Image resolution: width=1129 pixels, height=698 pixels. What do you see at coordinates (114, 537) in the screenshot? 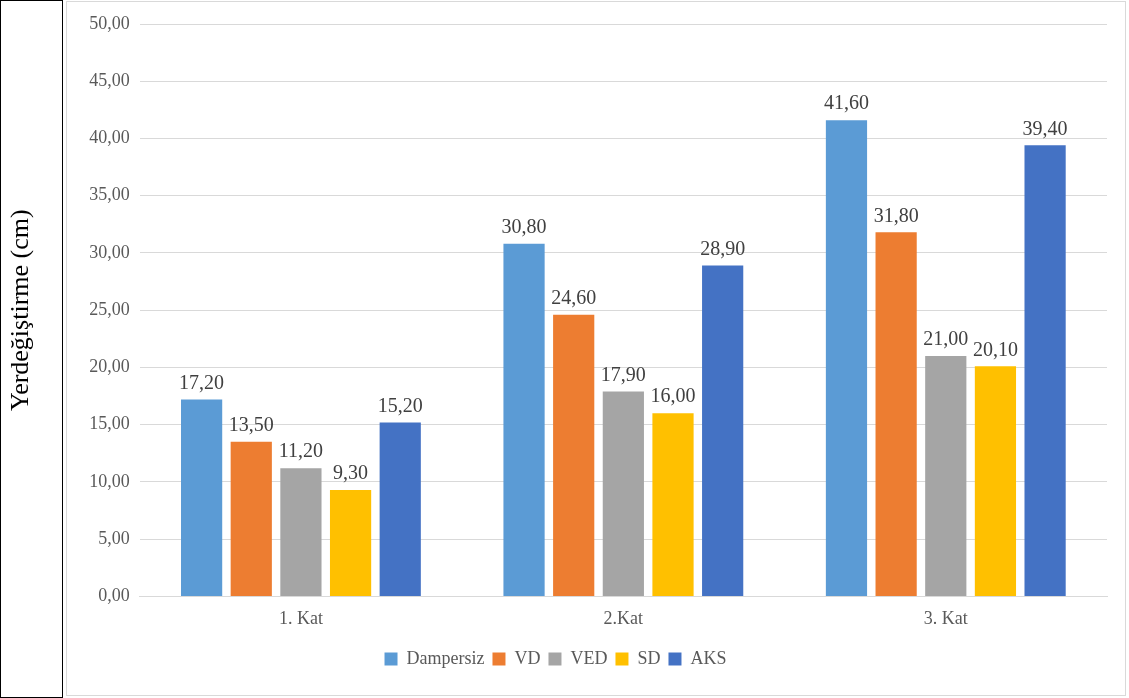
I see `y-tick-label: 5,00` at bounding box center [114, 537].